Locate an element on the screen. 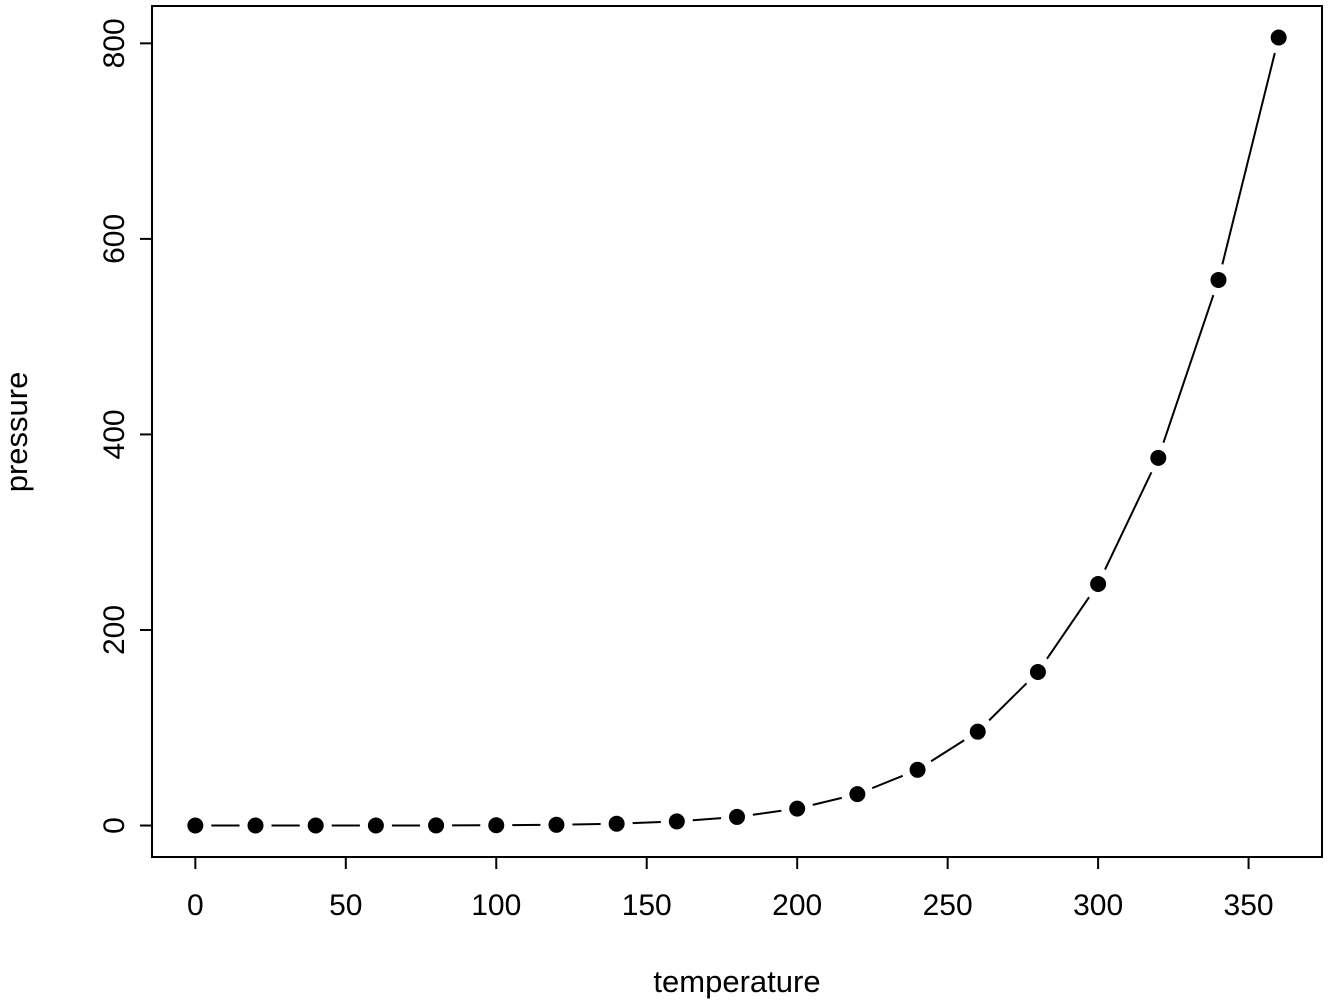 This screenshot has height=1008, width=1344. x-tick-label: 50 is located at coordinates (345, 905).